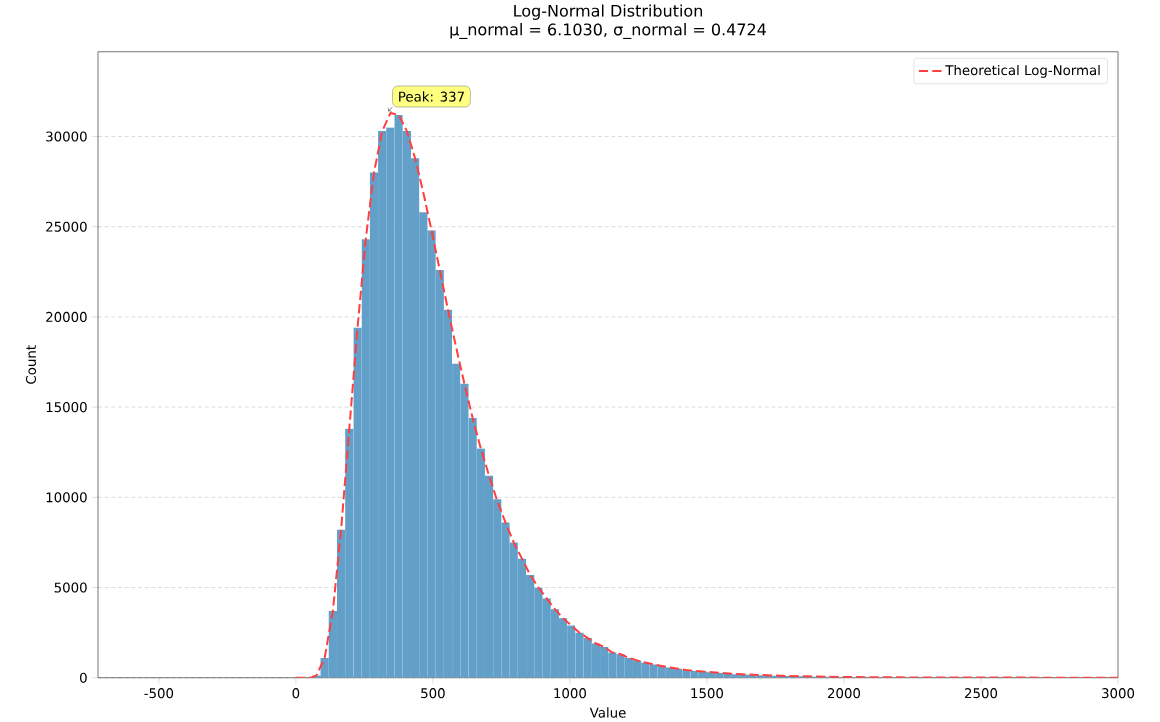 This screenshot has width=1160, height=722. What do you see at coordinates (433, 693) in the screenshot?
I see `x-tick-label: 500` at bounding box center [433, 693].